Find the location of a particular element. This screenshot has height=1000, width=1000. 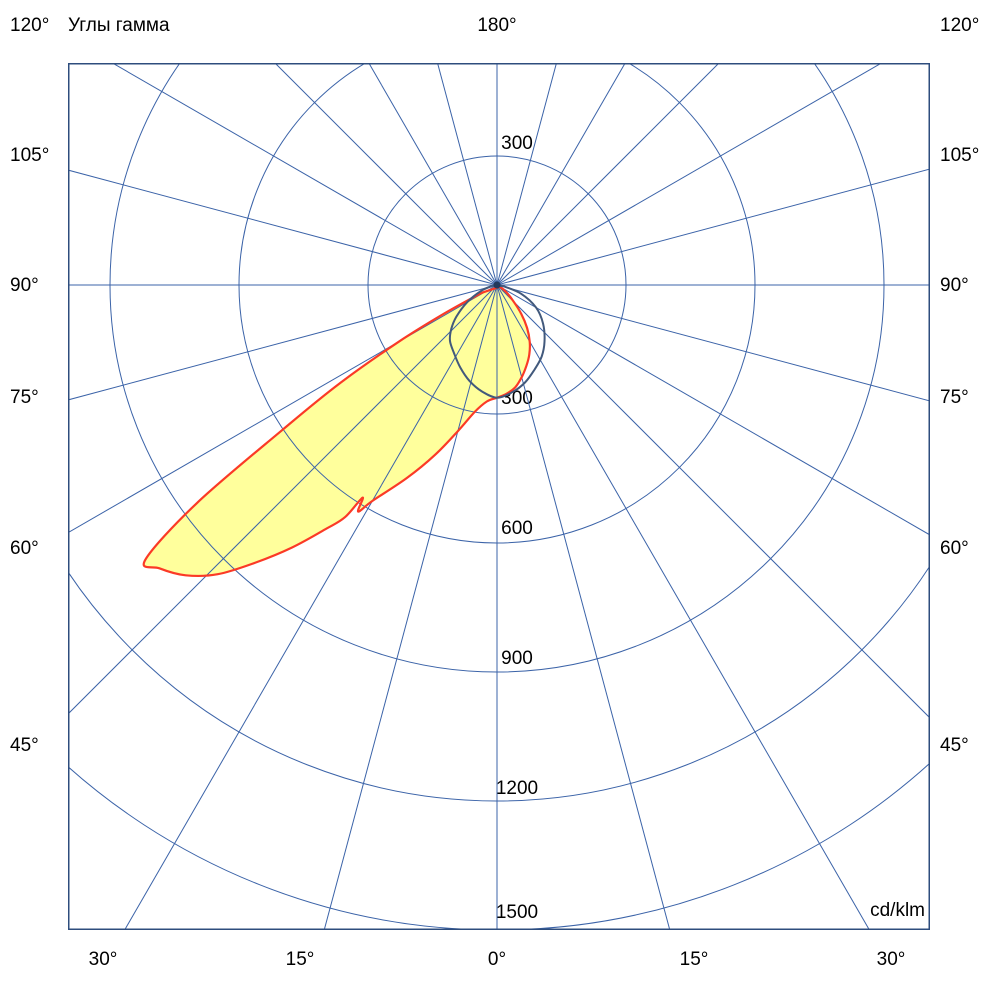

diagram-title: Углы гамма is located at coordinates (119, 25).